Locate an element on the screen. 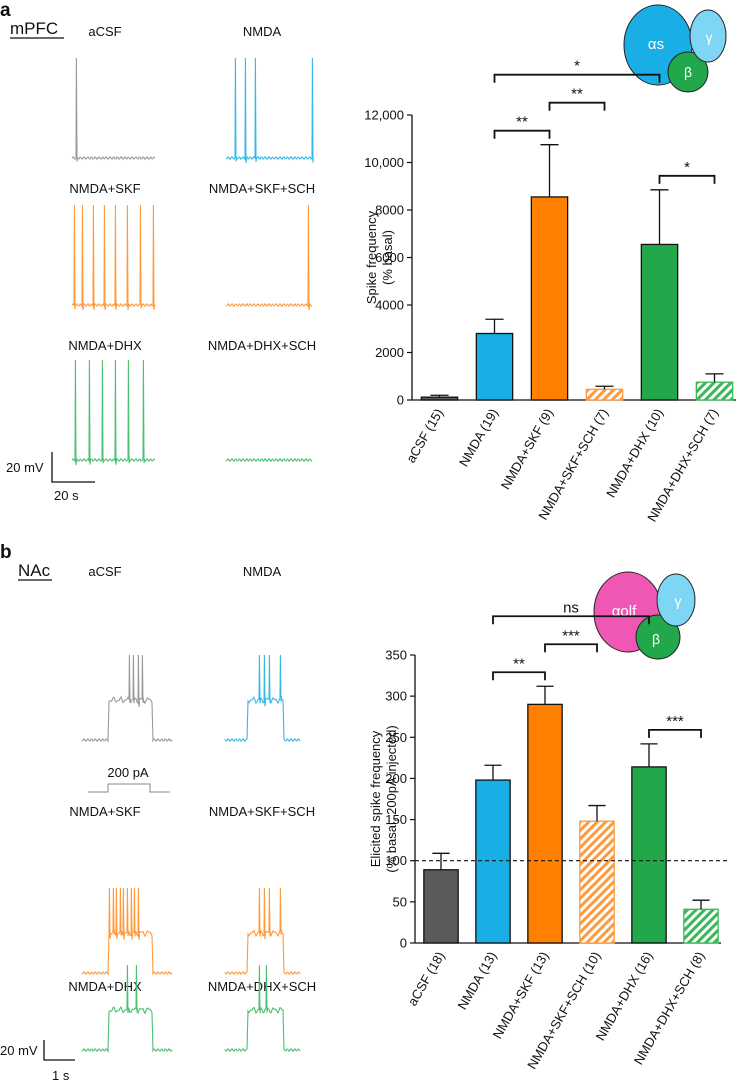  y-tick-label: 150 is located at coordinates (396, 819).